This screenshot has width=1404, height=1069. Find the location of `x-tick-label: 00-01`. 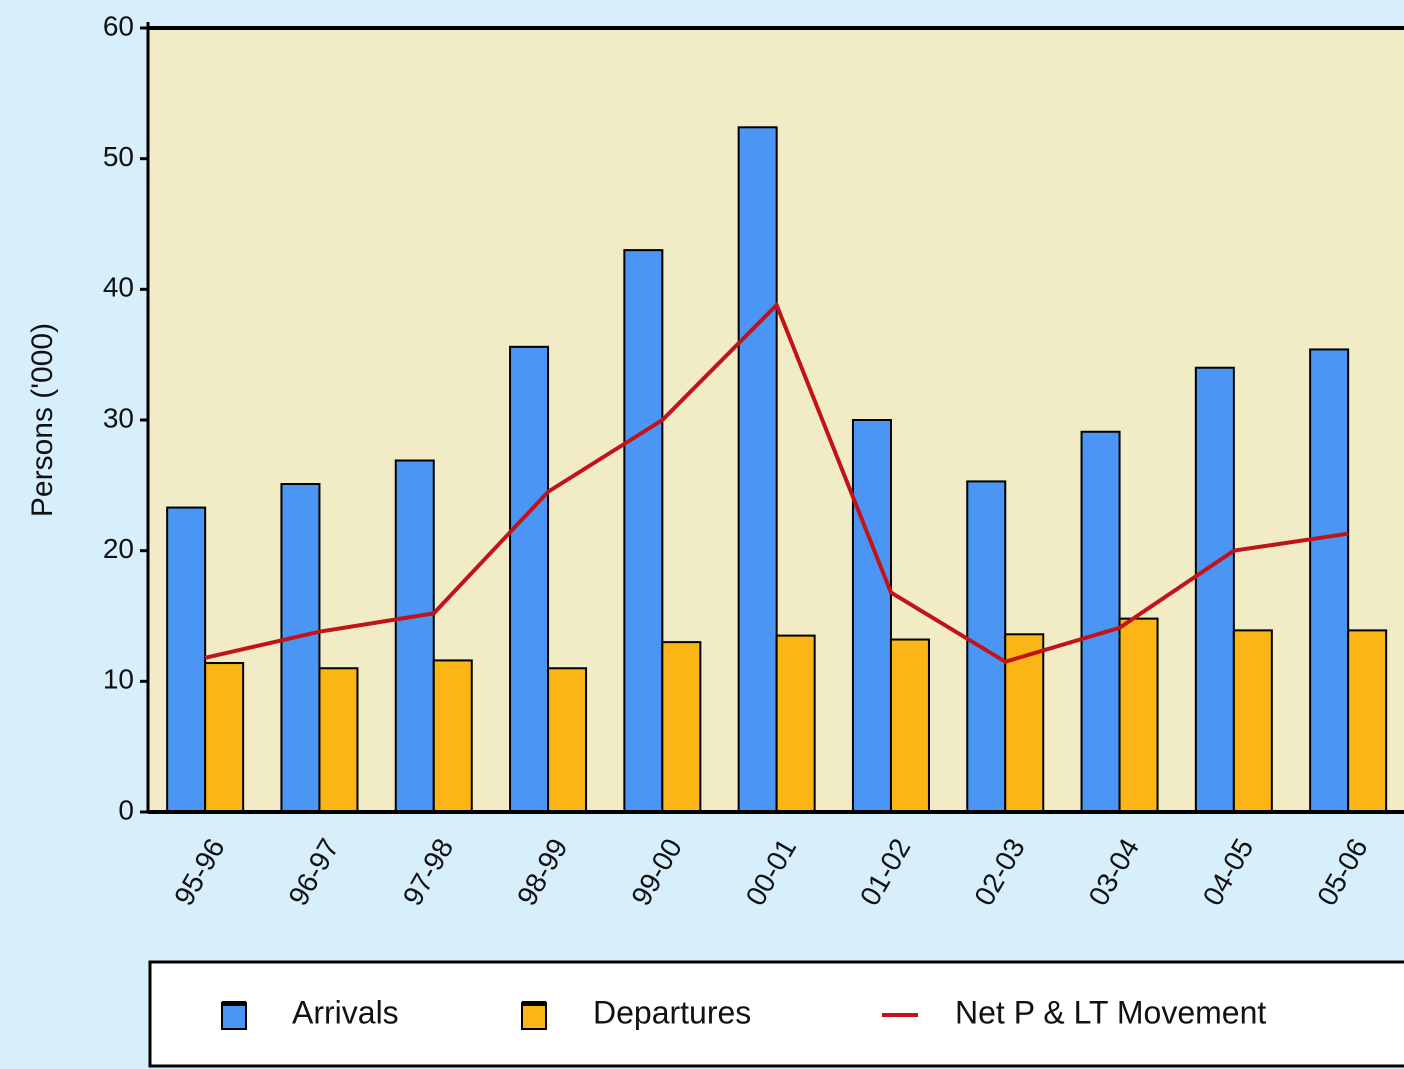

x-tick-label: 00-01 is located at coordinates (771, 872).